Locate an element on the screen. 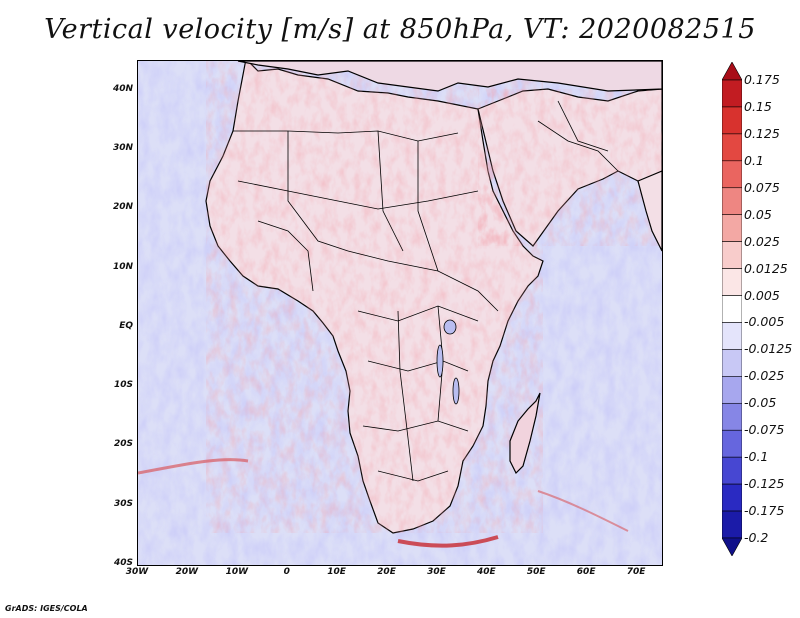 The image size is (800, 618). colorbar-label: -0.075 is located at coordinates (764, 430).